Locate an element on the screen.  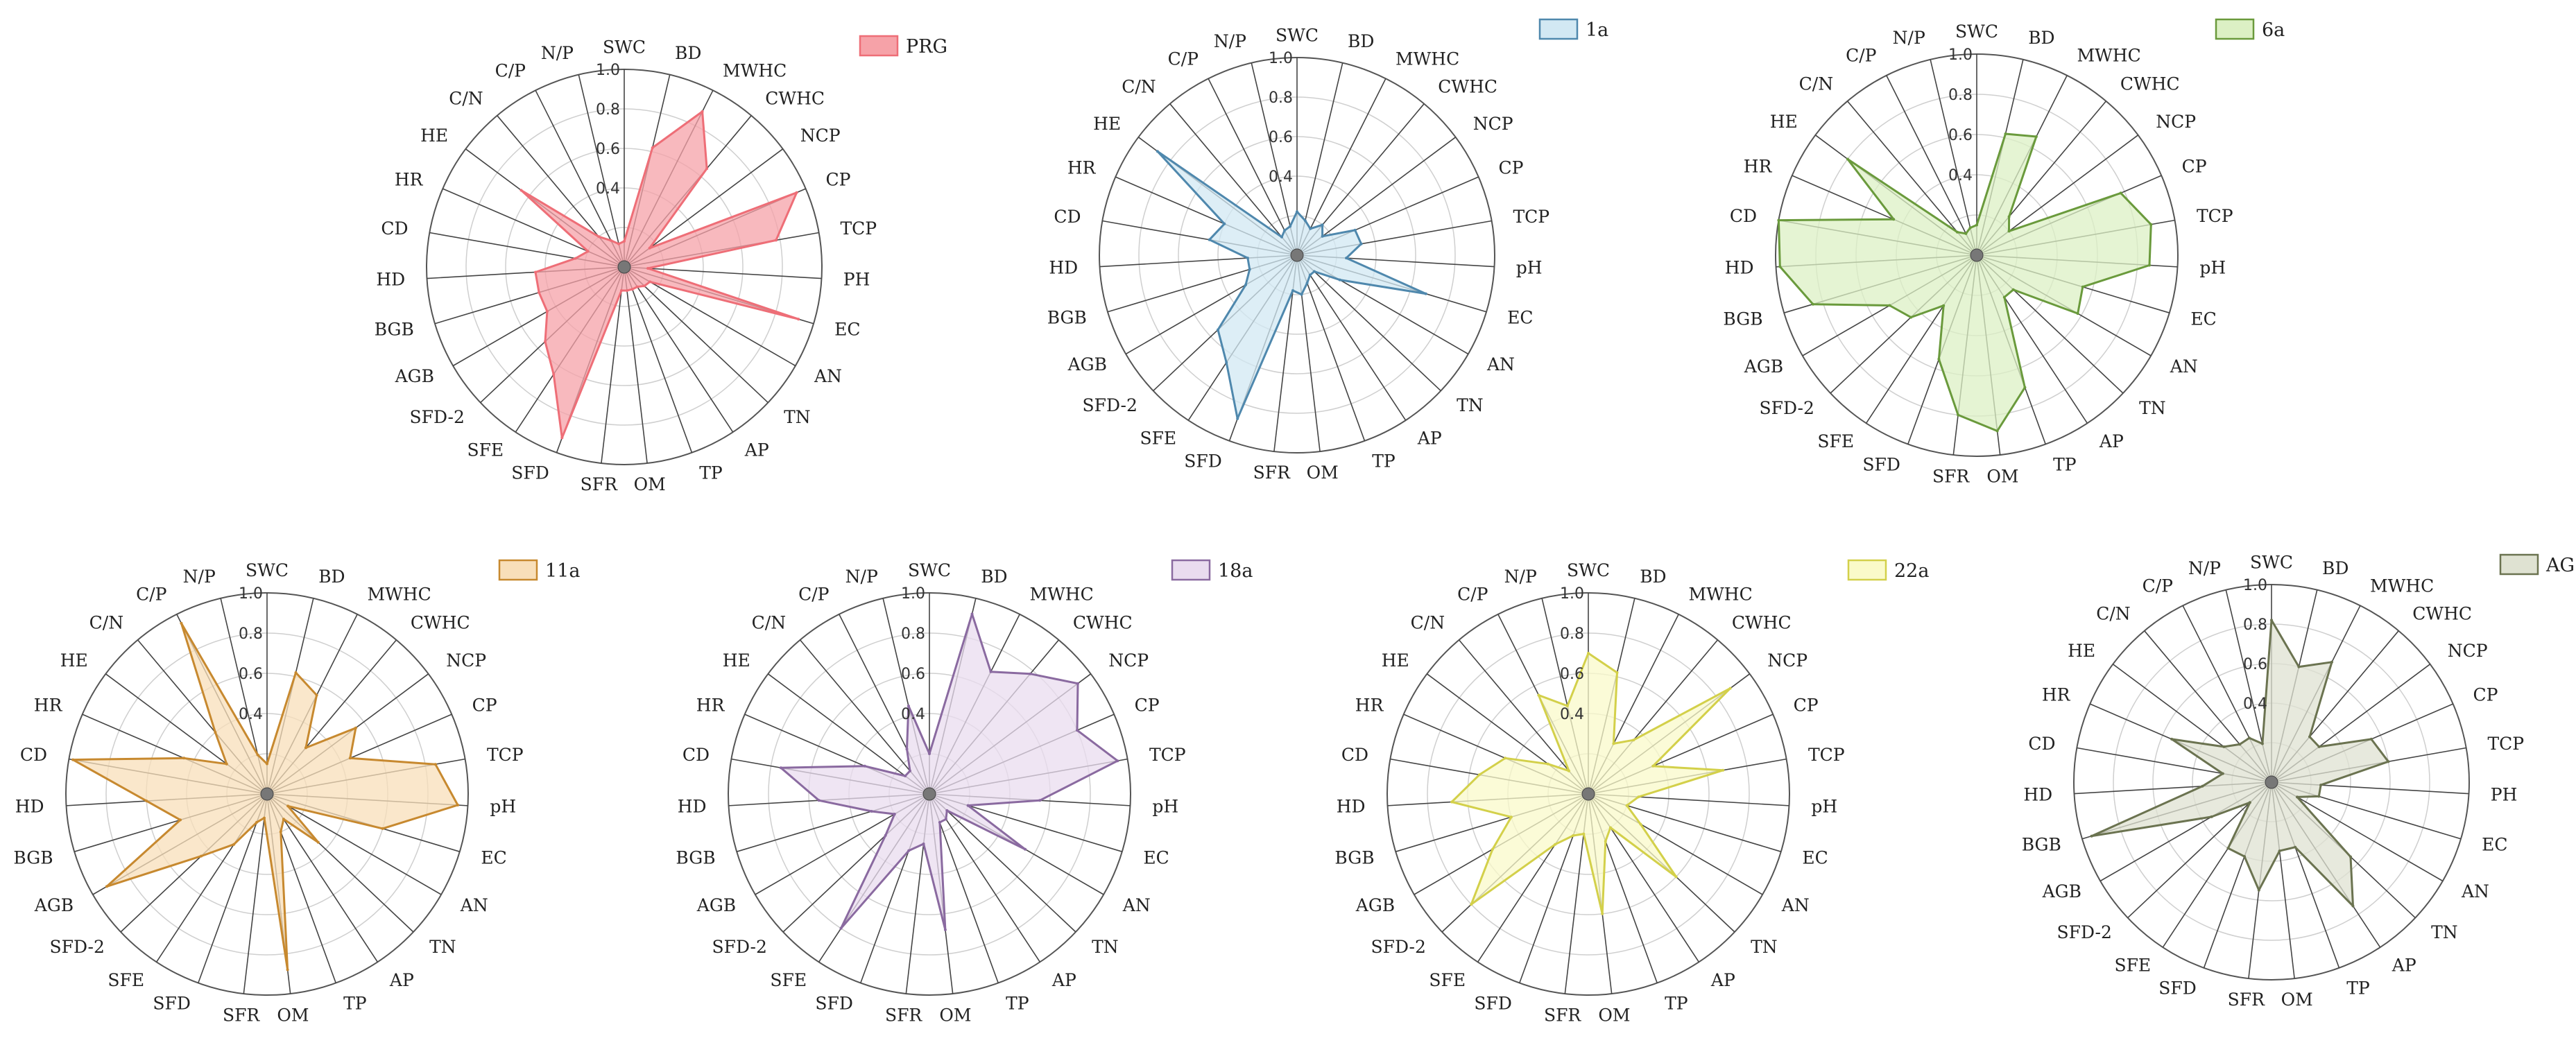
axis-label: HD is located at coordinates (1063, 267).